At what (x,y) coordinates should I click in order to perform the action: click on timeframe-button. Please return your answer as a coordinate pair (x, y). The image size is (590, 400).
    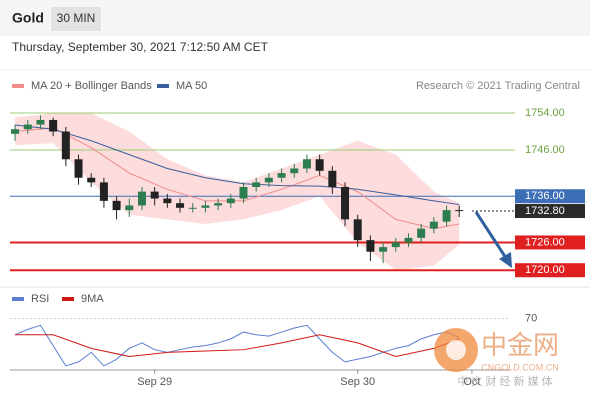
    Looking at the image, I should click on (76, 19).